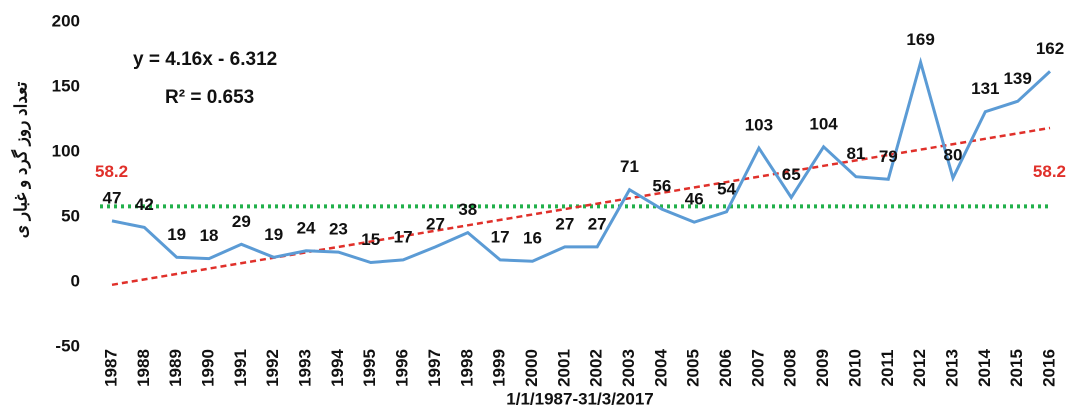 This screenshot has height=410, width=1069. What do you see at coordinates (144, 204) in the screenshot?
I see `data-label: 42` at bounding box center [144, 204].